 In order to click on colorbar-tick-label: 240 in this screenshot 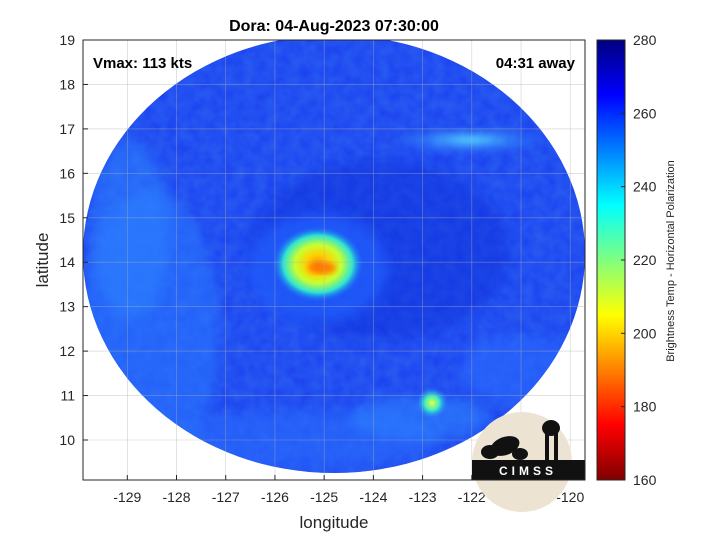, I will do `click(645, 187)`.